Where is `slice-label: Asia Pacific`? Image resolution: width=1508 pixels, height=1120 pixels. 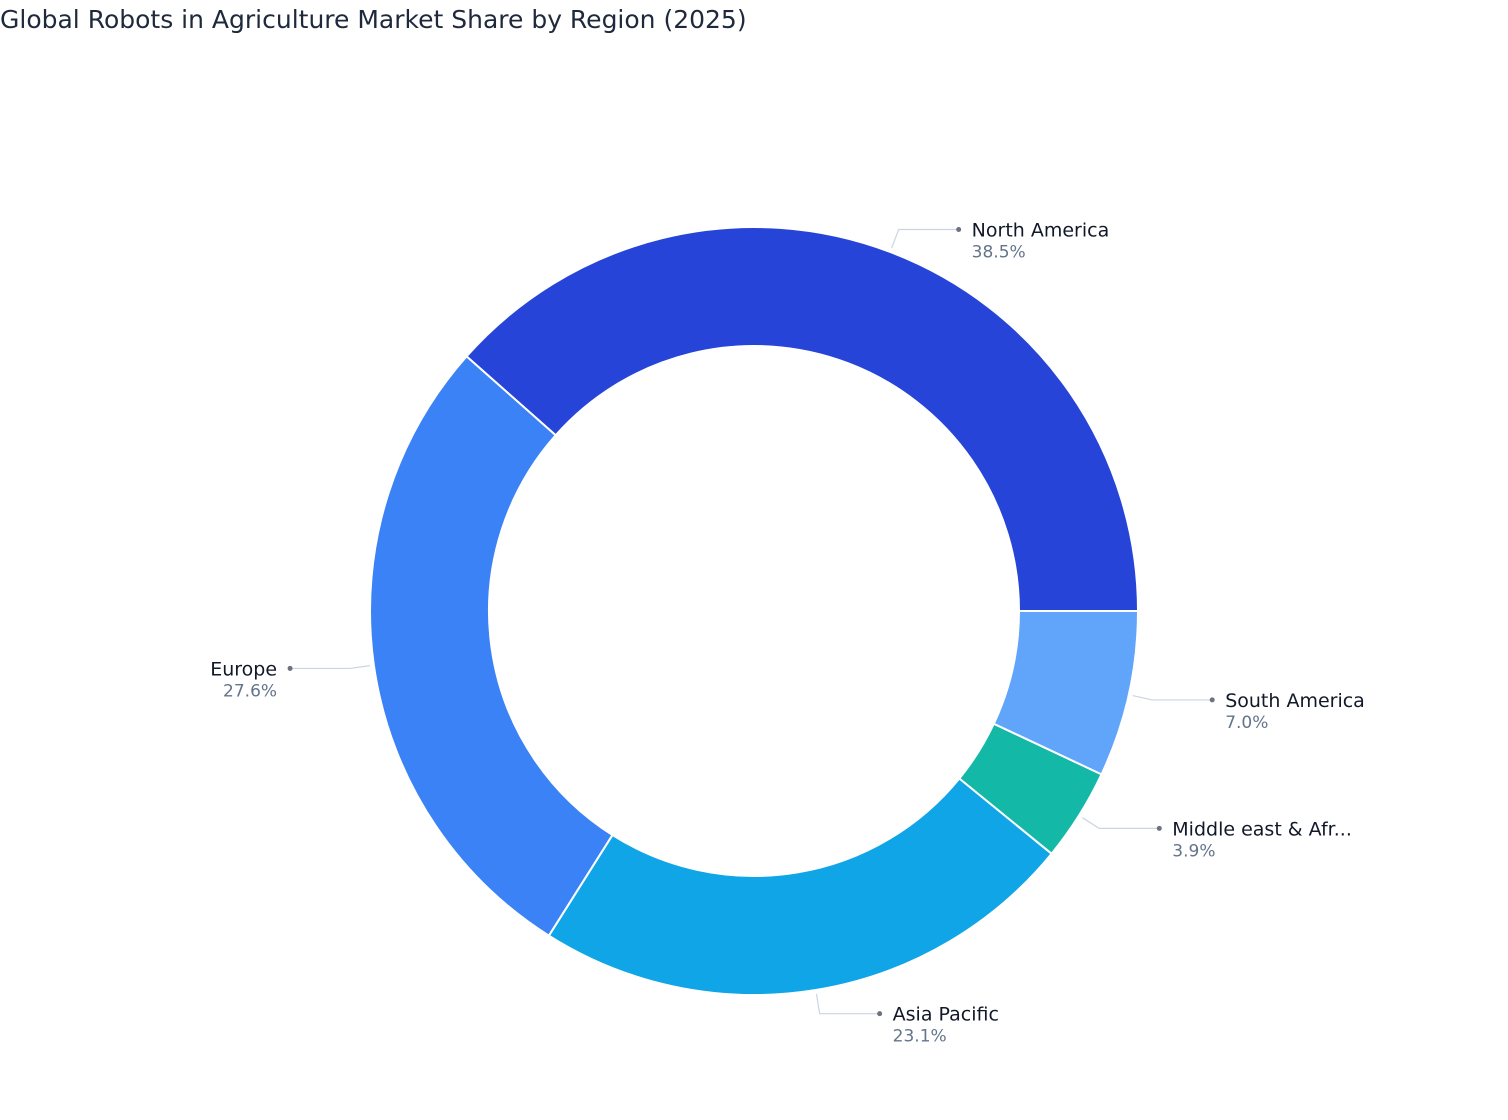 slice-label: Asia Pacific is located at coordinates (946, 1015).